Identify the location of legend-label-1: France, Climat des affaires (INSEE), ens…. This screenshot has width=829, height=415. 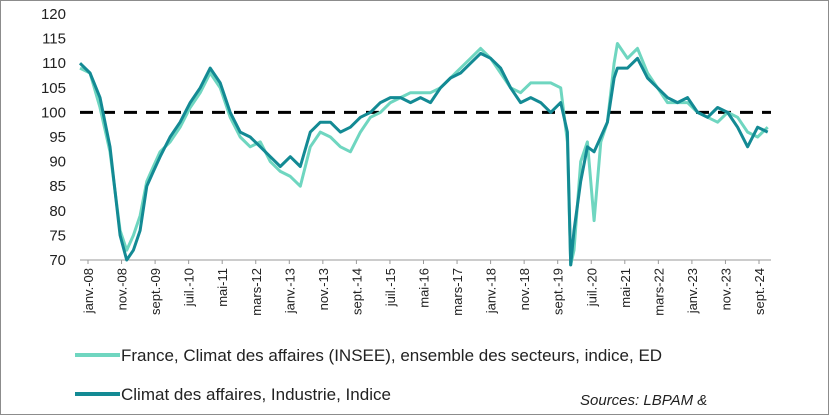
(391, 355).